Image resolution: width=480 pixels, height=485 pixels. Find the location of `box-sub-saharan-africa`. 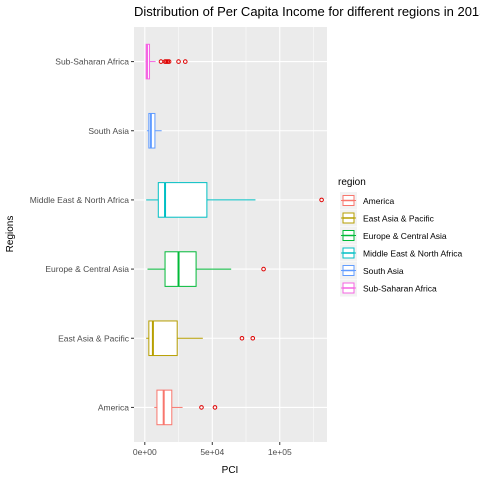

box-sub-saharan-africa is located at coordinates (166, 61).